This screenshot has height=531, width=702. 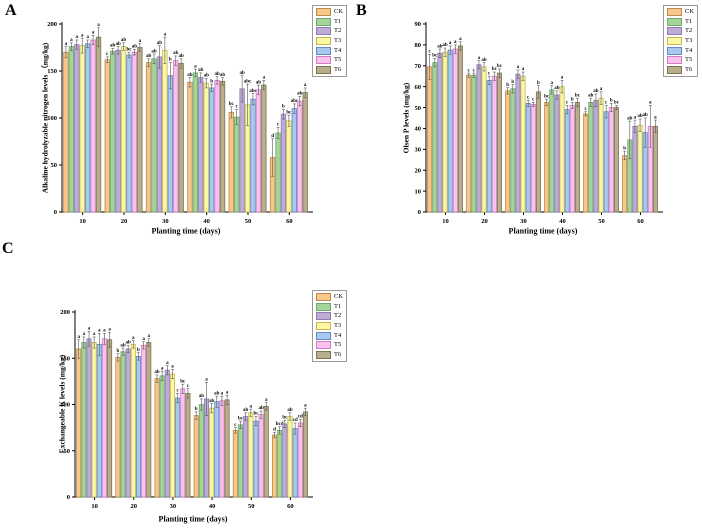 What do you see at coordinates (689, 21) in the screenshot?
I see `legend-label: T1` at bounding box center [689, 21].